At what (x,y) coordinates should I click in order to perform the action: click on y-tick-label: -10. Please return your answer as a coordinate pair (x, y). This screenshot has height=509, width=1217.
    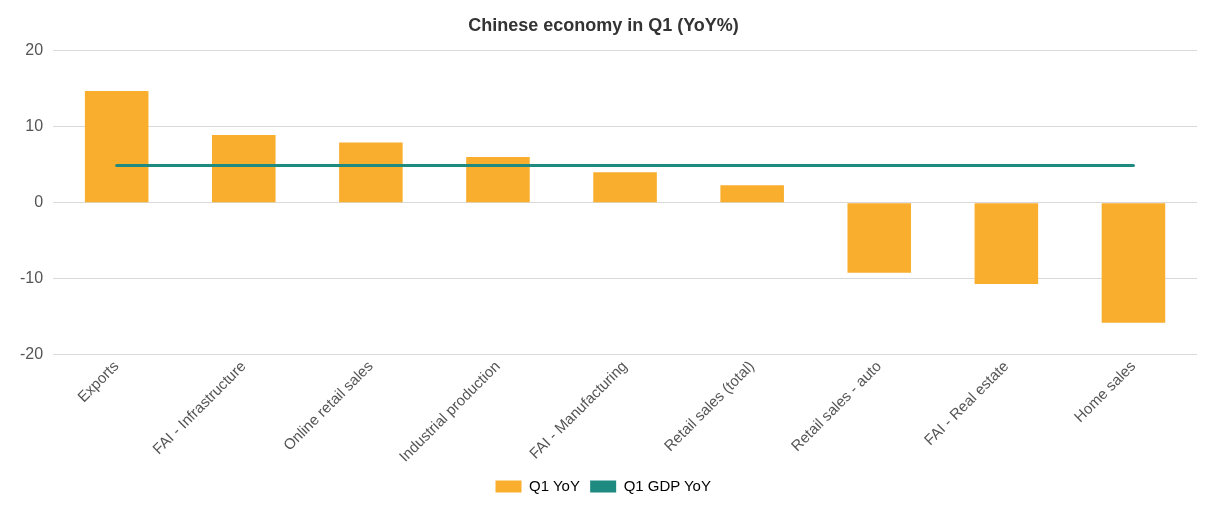
    Looking at the image, I should click on (32, 278).